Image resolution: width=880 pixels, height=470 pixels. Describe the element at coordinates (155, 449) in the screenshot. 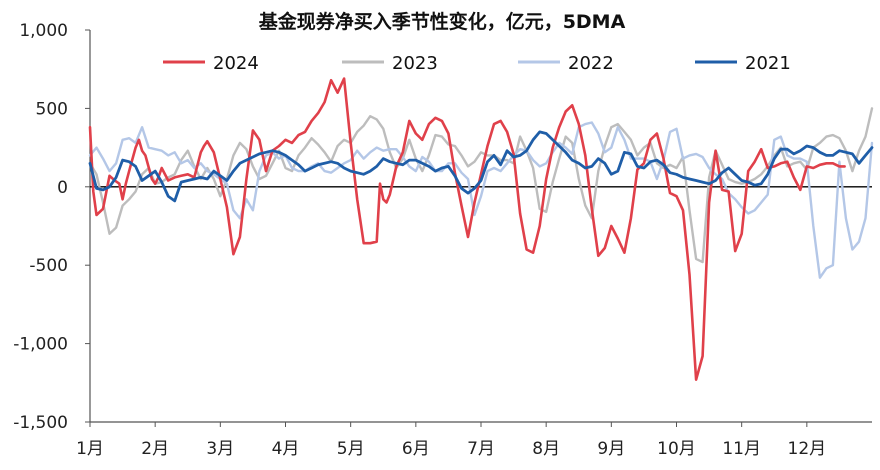

I see `x-tick-label: 2月` at that location.